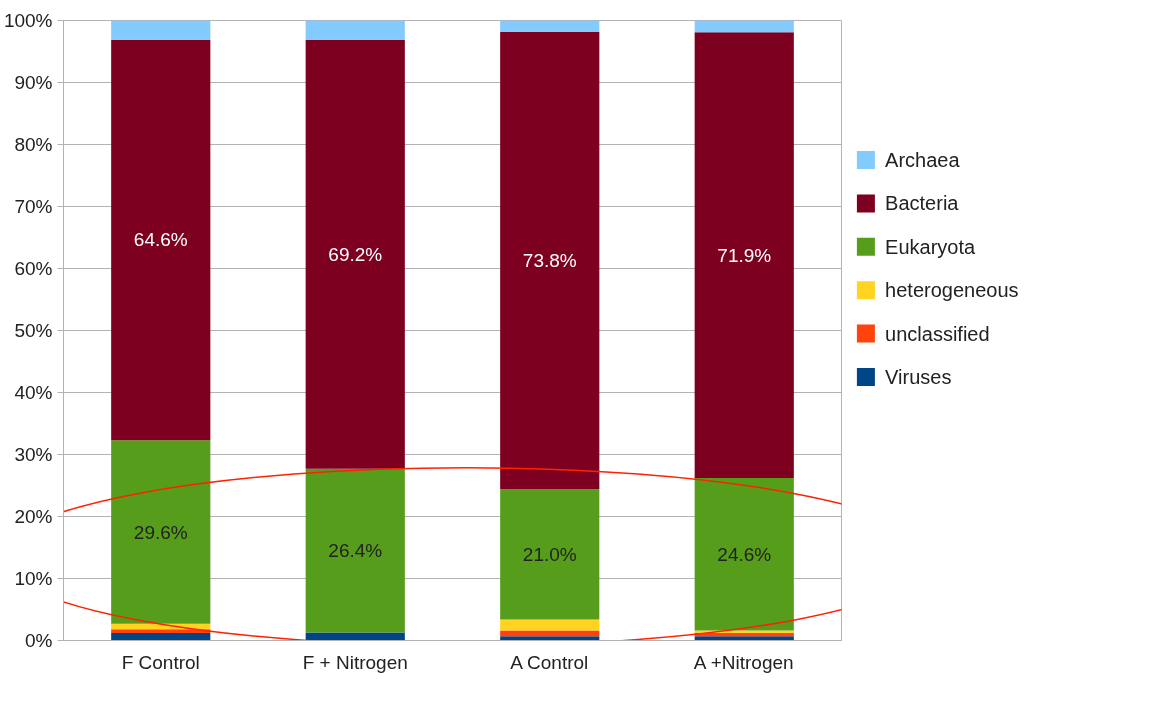 This screenshot has height=706, width=1158. What do you see at coordinates (918, 377) in the screenshot?
I see `legend-label: Viruses` at bounding box center [918, 377].